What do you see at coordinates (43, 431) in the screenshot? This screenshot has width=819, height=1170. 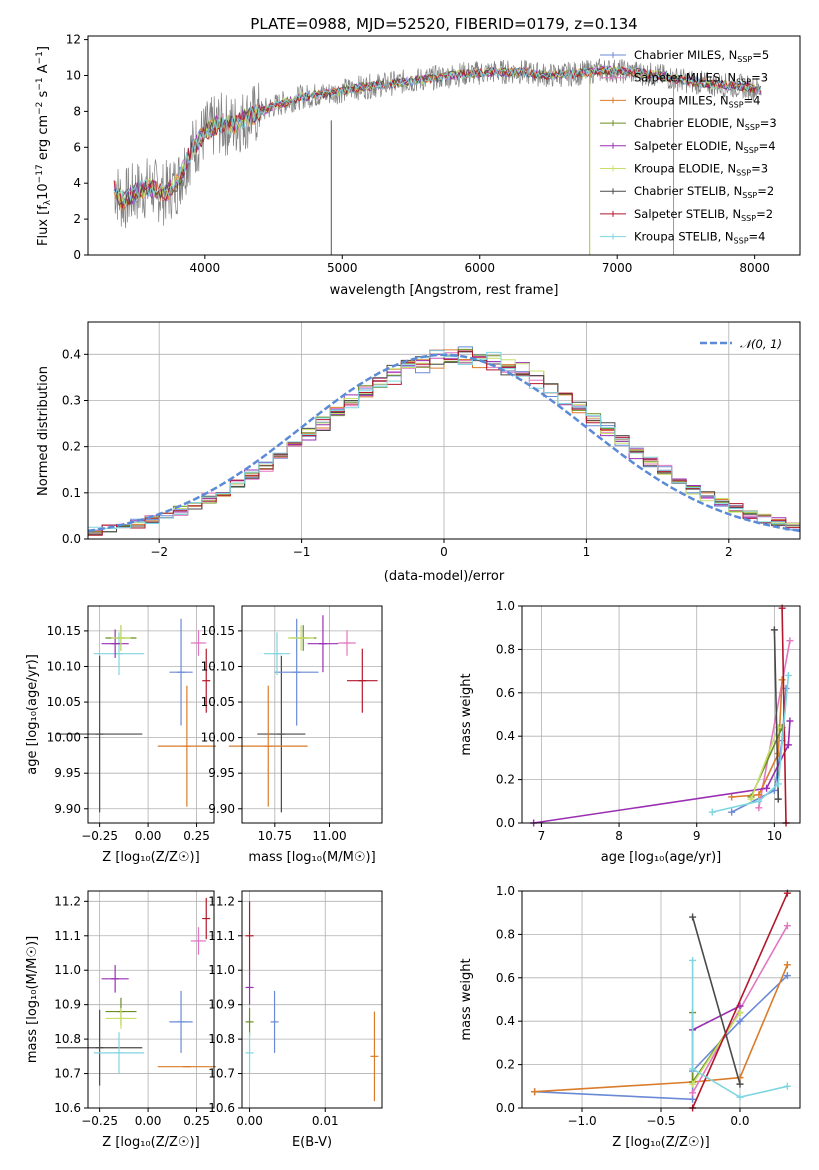 I see `residuals-ylabel: Normed distribution` at bounding box center [43, 431].